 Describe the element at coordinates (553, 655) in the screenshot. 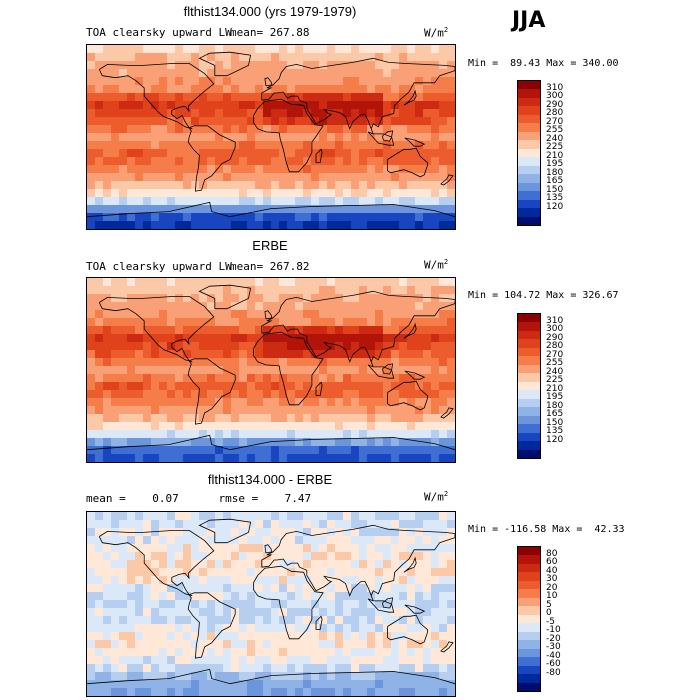

I see `colorbar-tick-label: -40` at that location.